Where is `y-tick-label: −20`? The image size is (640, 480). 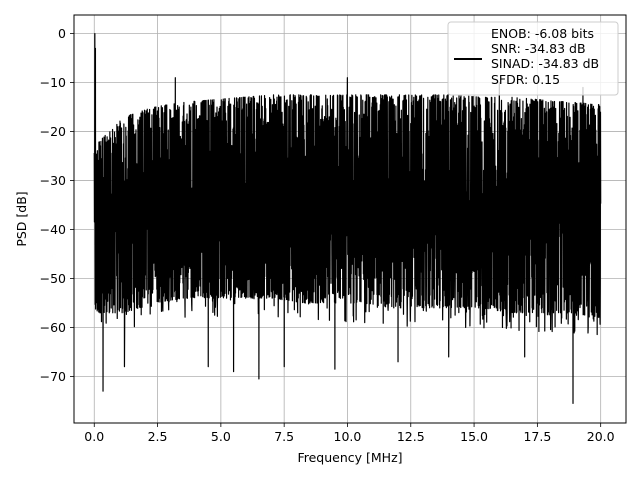 y-tick-label: −20 is located at coordinates (53, 131).